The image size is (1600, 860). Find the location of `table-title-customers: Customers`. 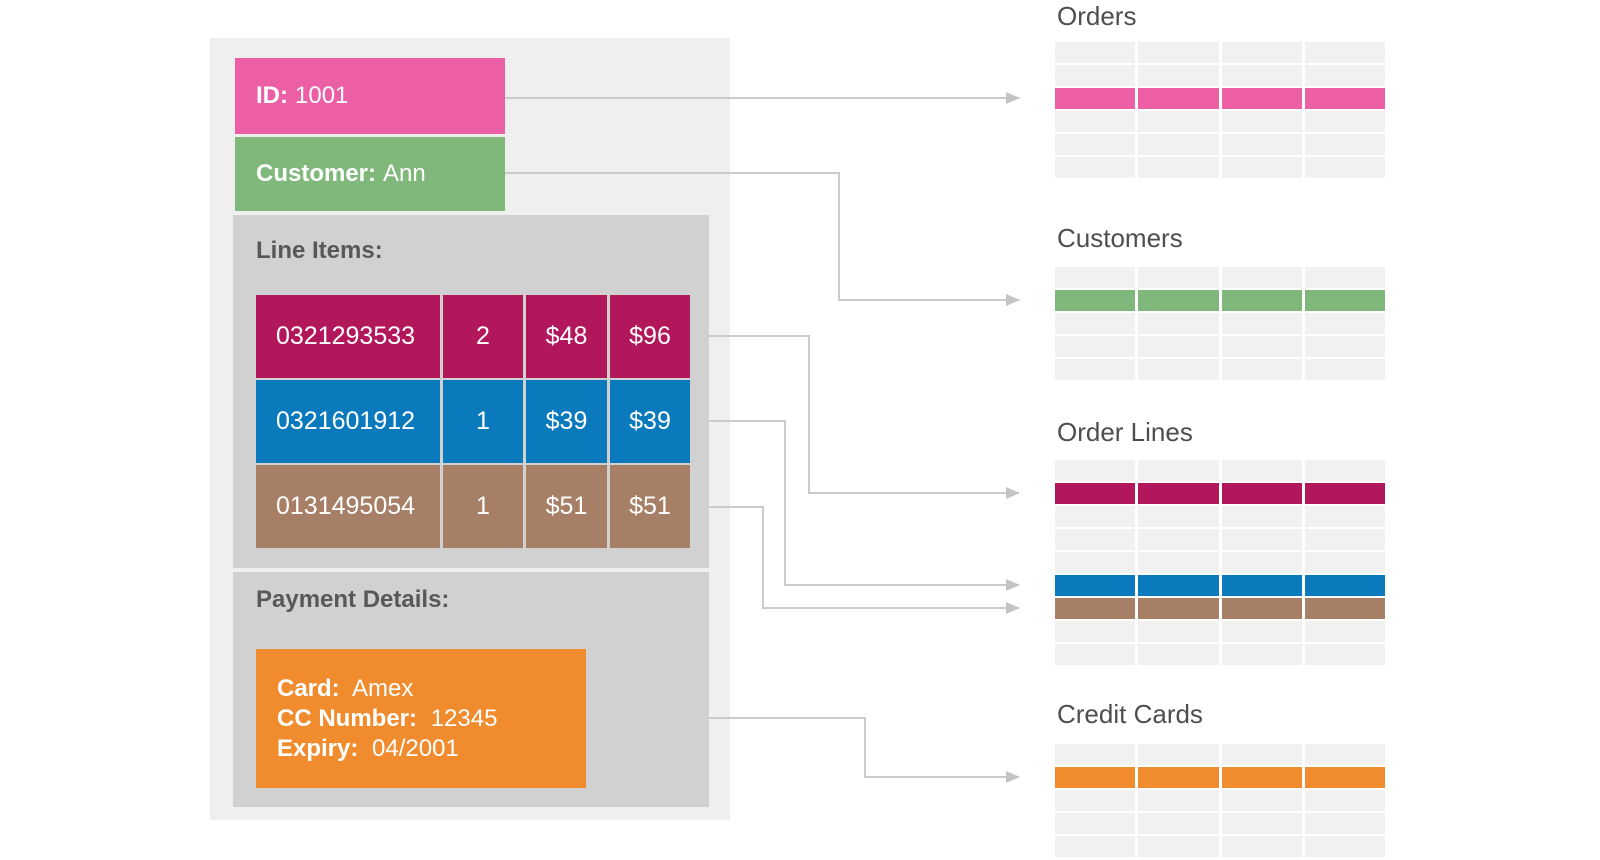

table-title-customers: Customers is located at coordinates (1120, 238).